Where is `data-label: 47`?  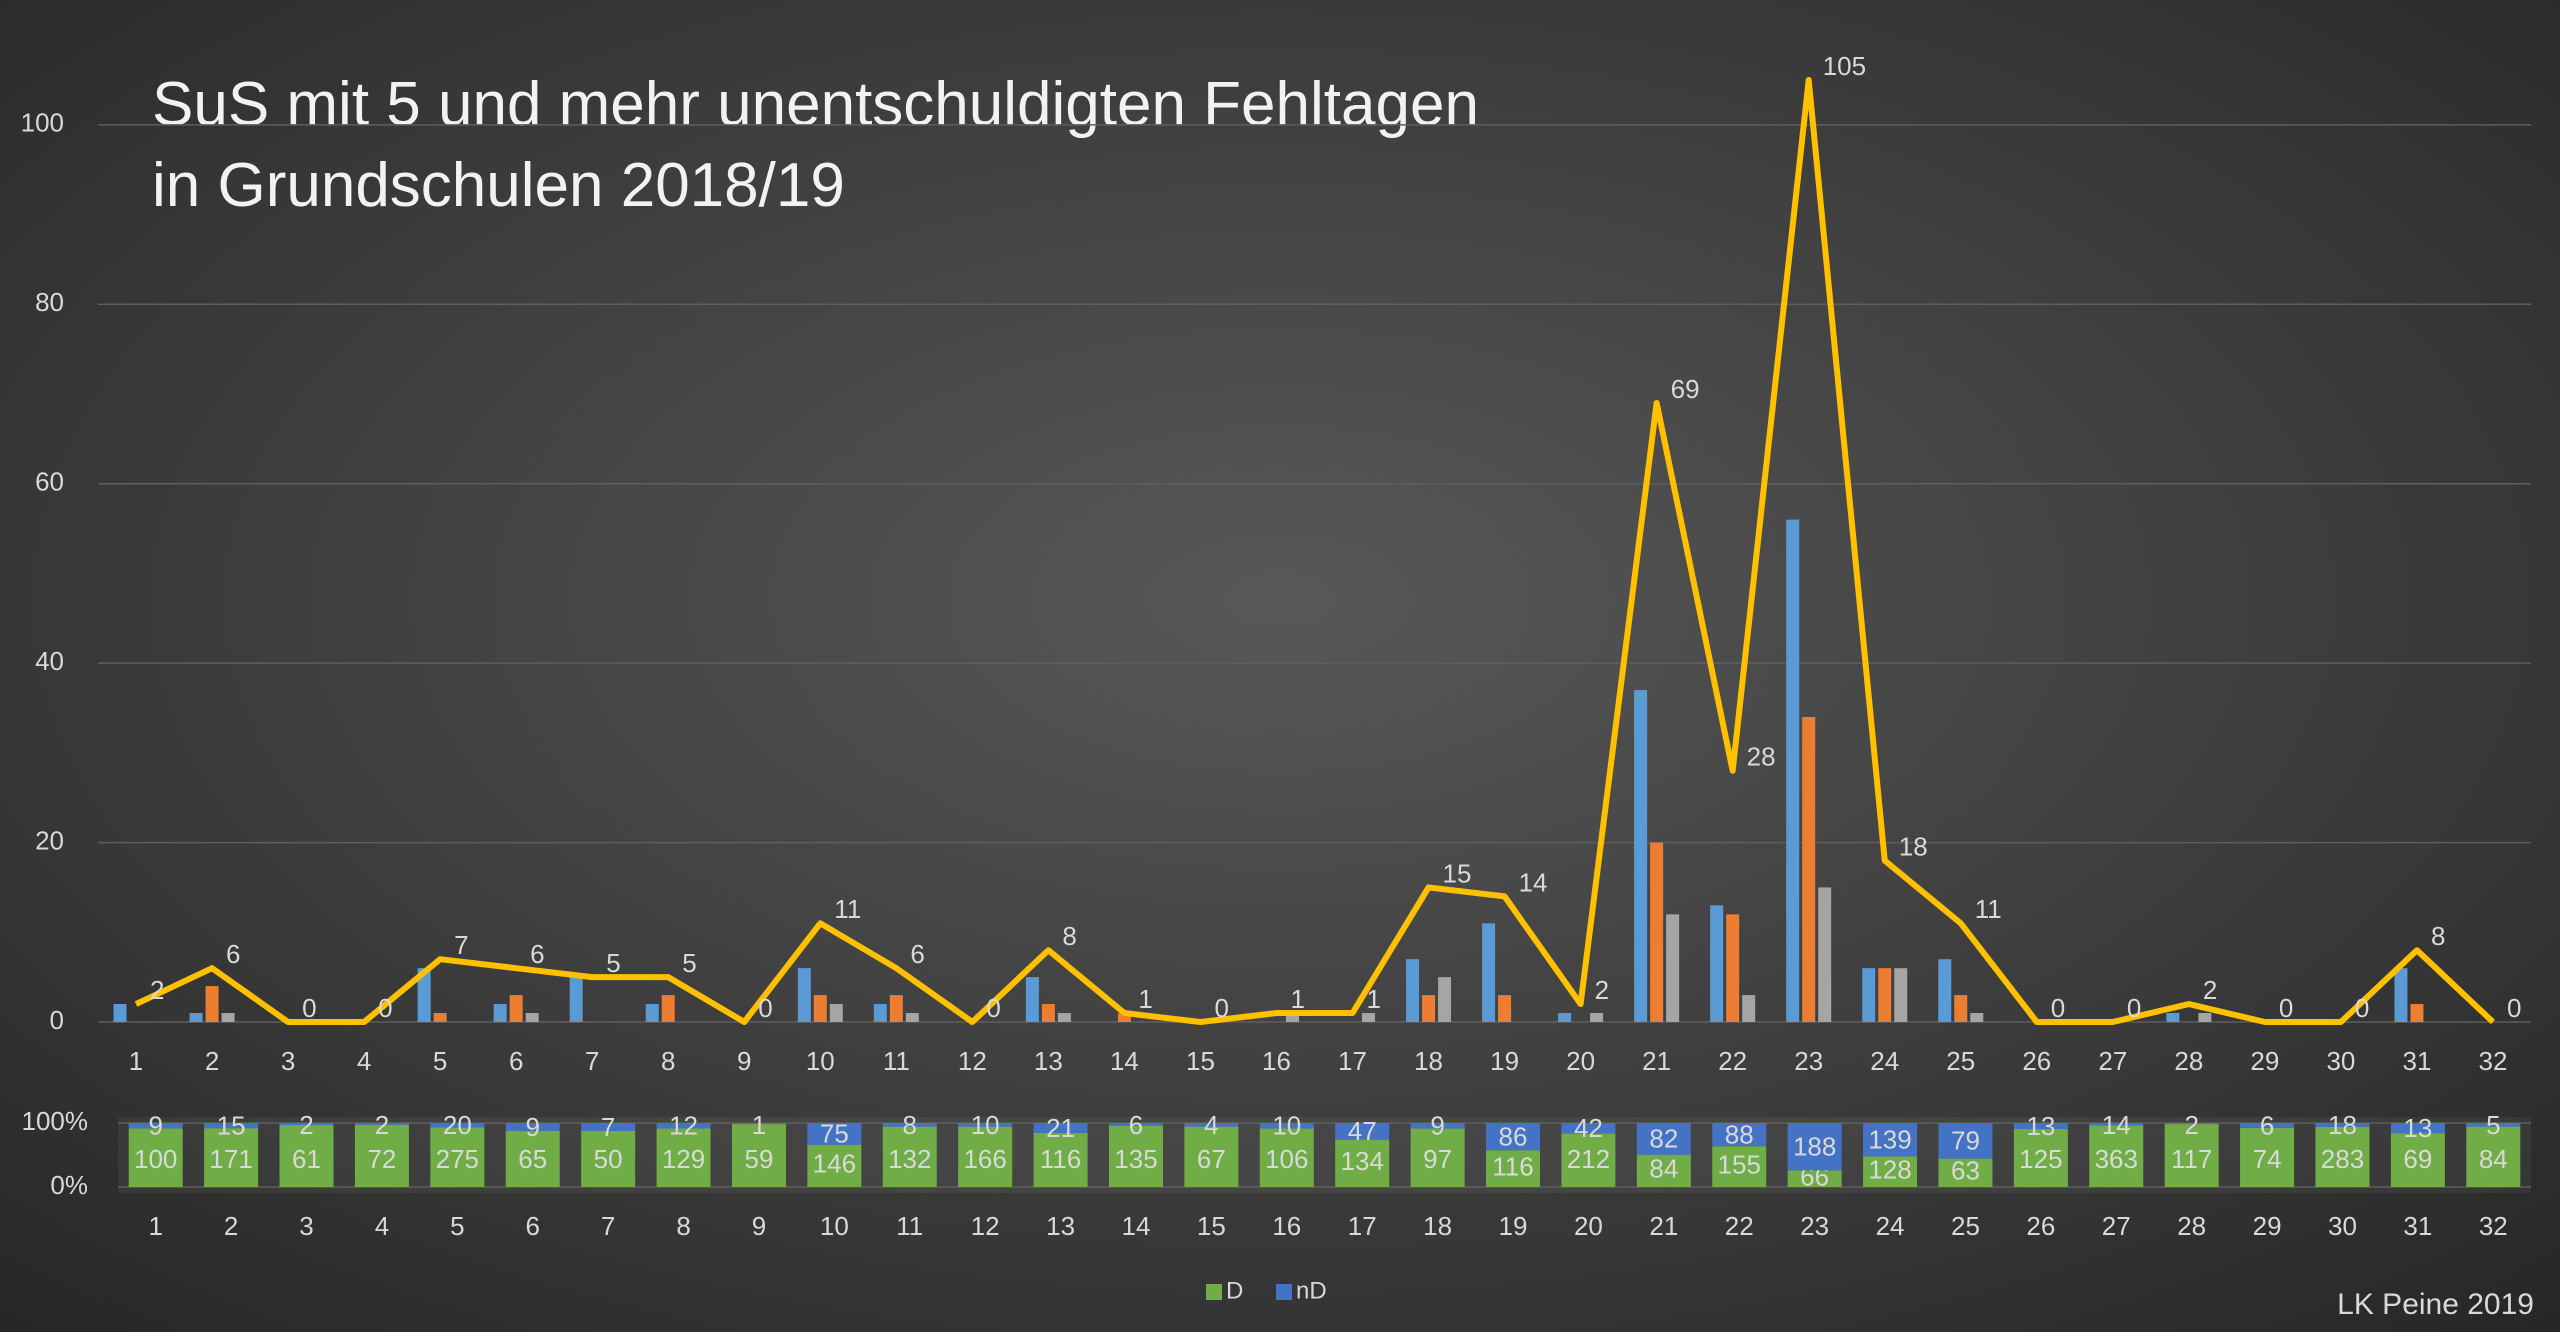
data-label: 47 is located at coordinates (1362, 1131).